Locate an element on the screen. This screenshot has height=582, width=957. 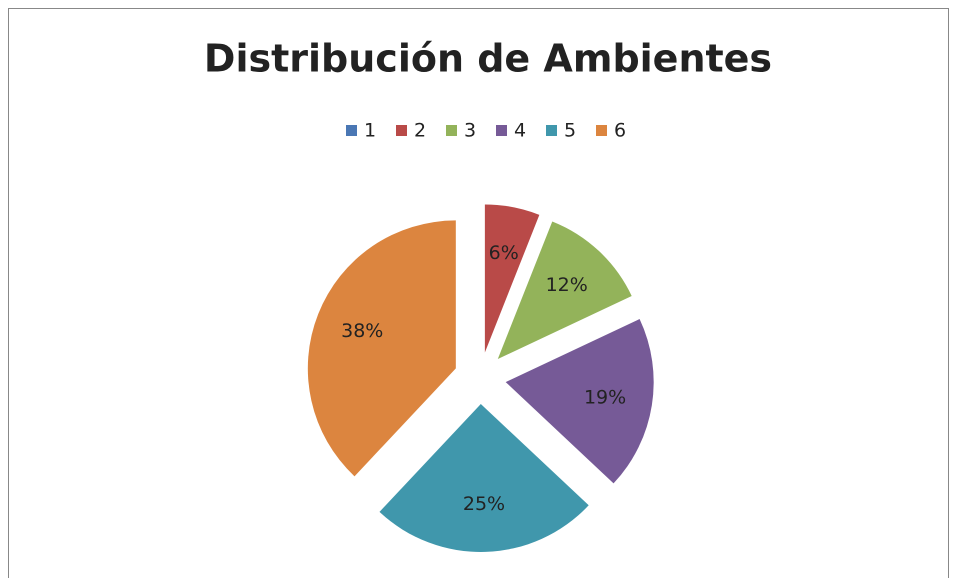
data-label: 25% is located at coordinates (484, 504).